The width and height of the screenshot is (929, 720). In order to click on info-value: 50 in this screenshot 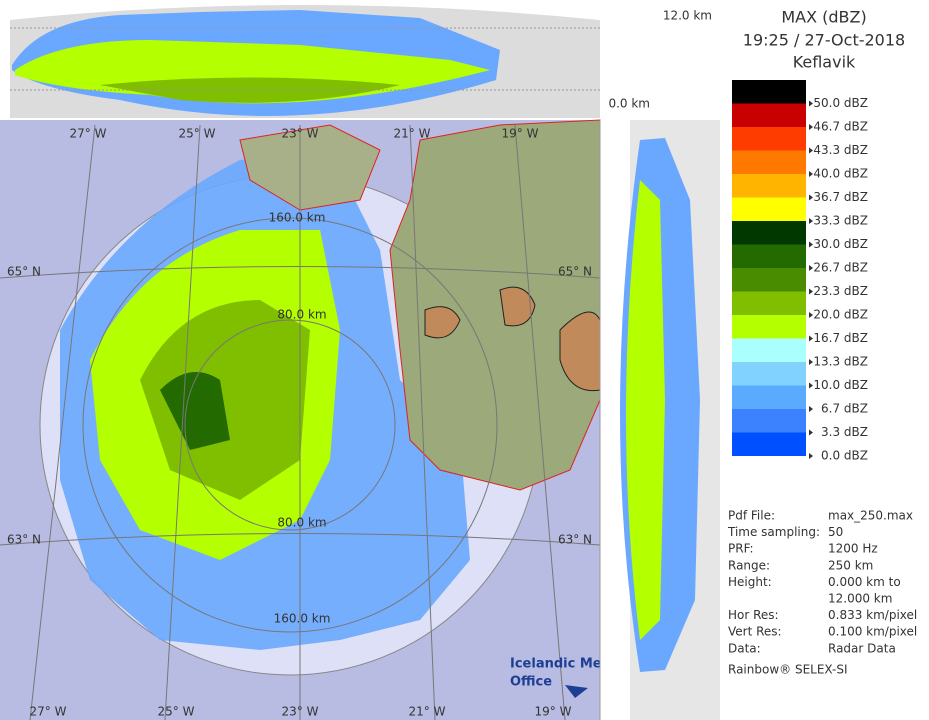, I will do `click(835, 532)`.